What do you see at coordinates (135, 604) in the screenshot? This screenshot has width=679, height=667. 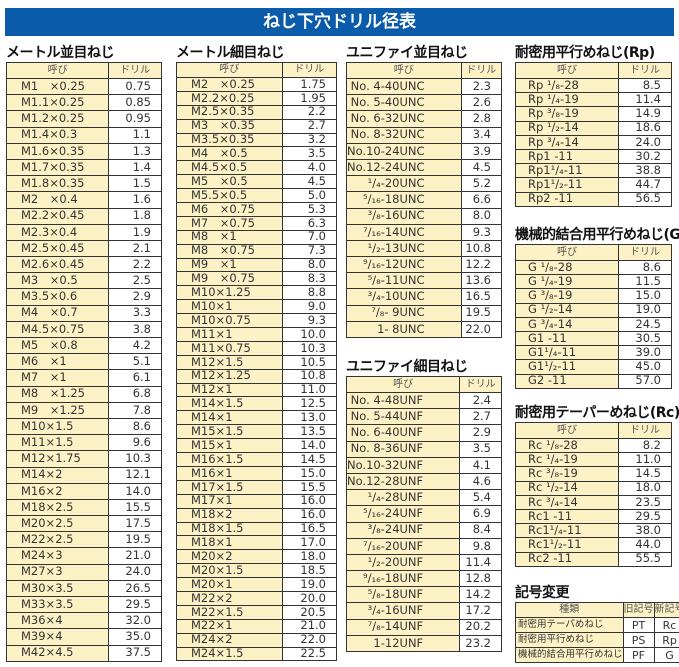 I see `drill-size: 29.5` at bounding box center [135, 604].